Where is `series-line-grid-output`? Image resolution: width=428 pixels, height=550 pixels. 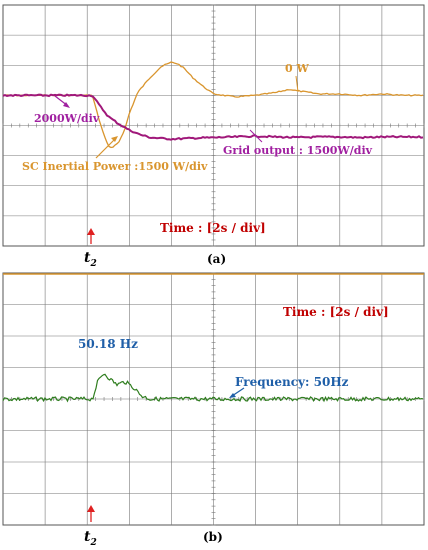 series-line-grid-output is located at coordinates (213, 117).